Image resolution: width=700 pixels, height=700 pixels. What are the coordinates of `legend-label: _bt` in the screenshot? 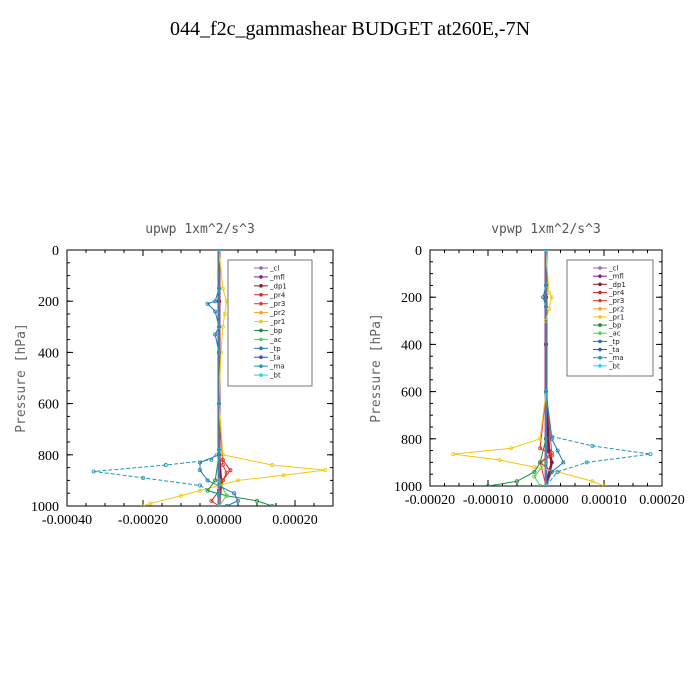 It's located at (614, 366).